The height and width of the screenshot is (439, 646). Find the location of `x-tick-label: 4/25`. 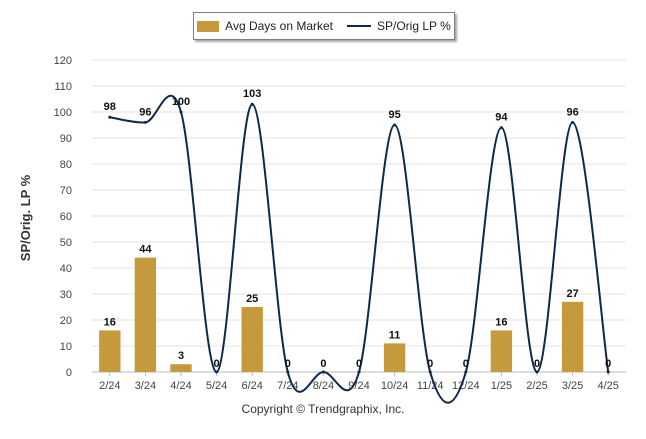

x-tick-label: 4/25 is located at coordinates (607, 386).